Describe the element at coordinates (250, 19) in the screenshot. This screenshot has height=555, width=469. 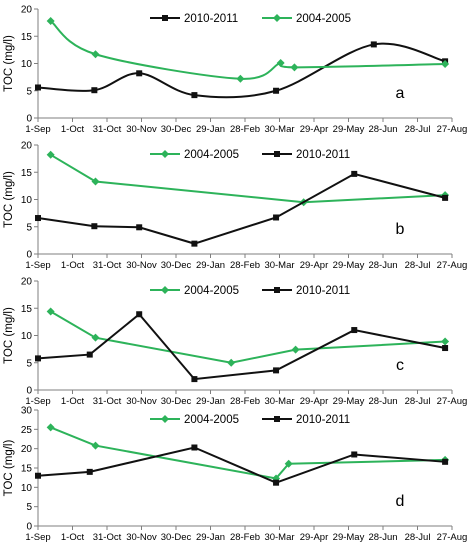
I see `legend: 2010-2011 2004-2005` at that location.